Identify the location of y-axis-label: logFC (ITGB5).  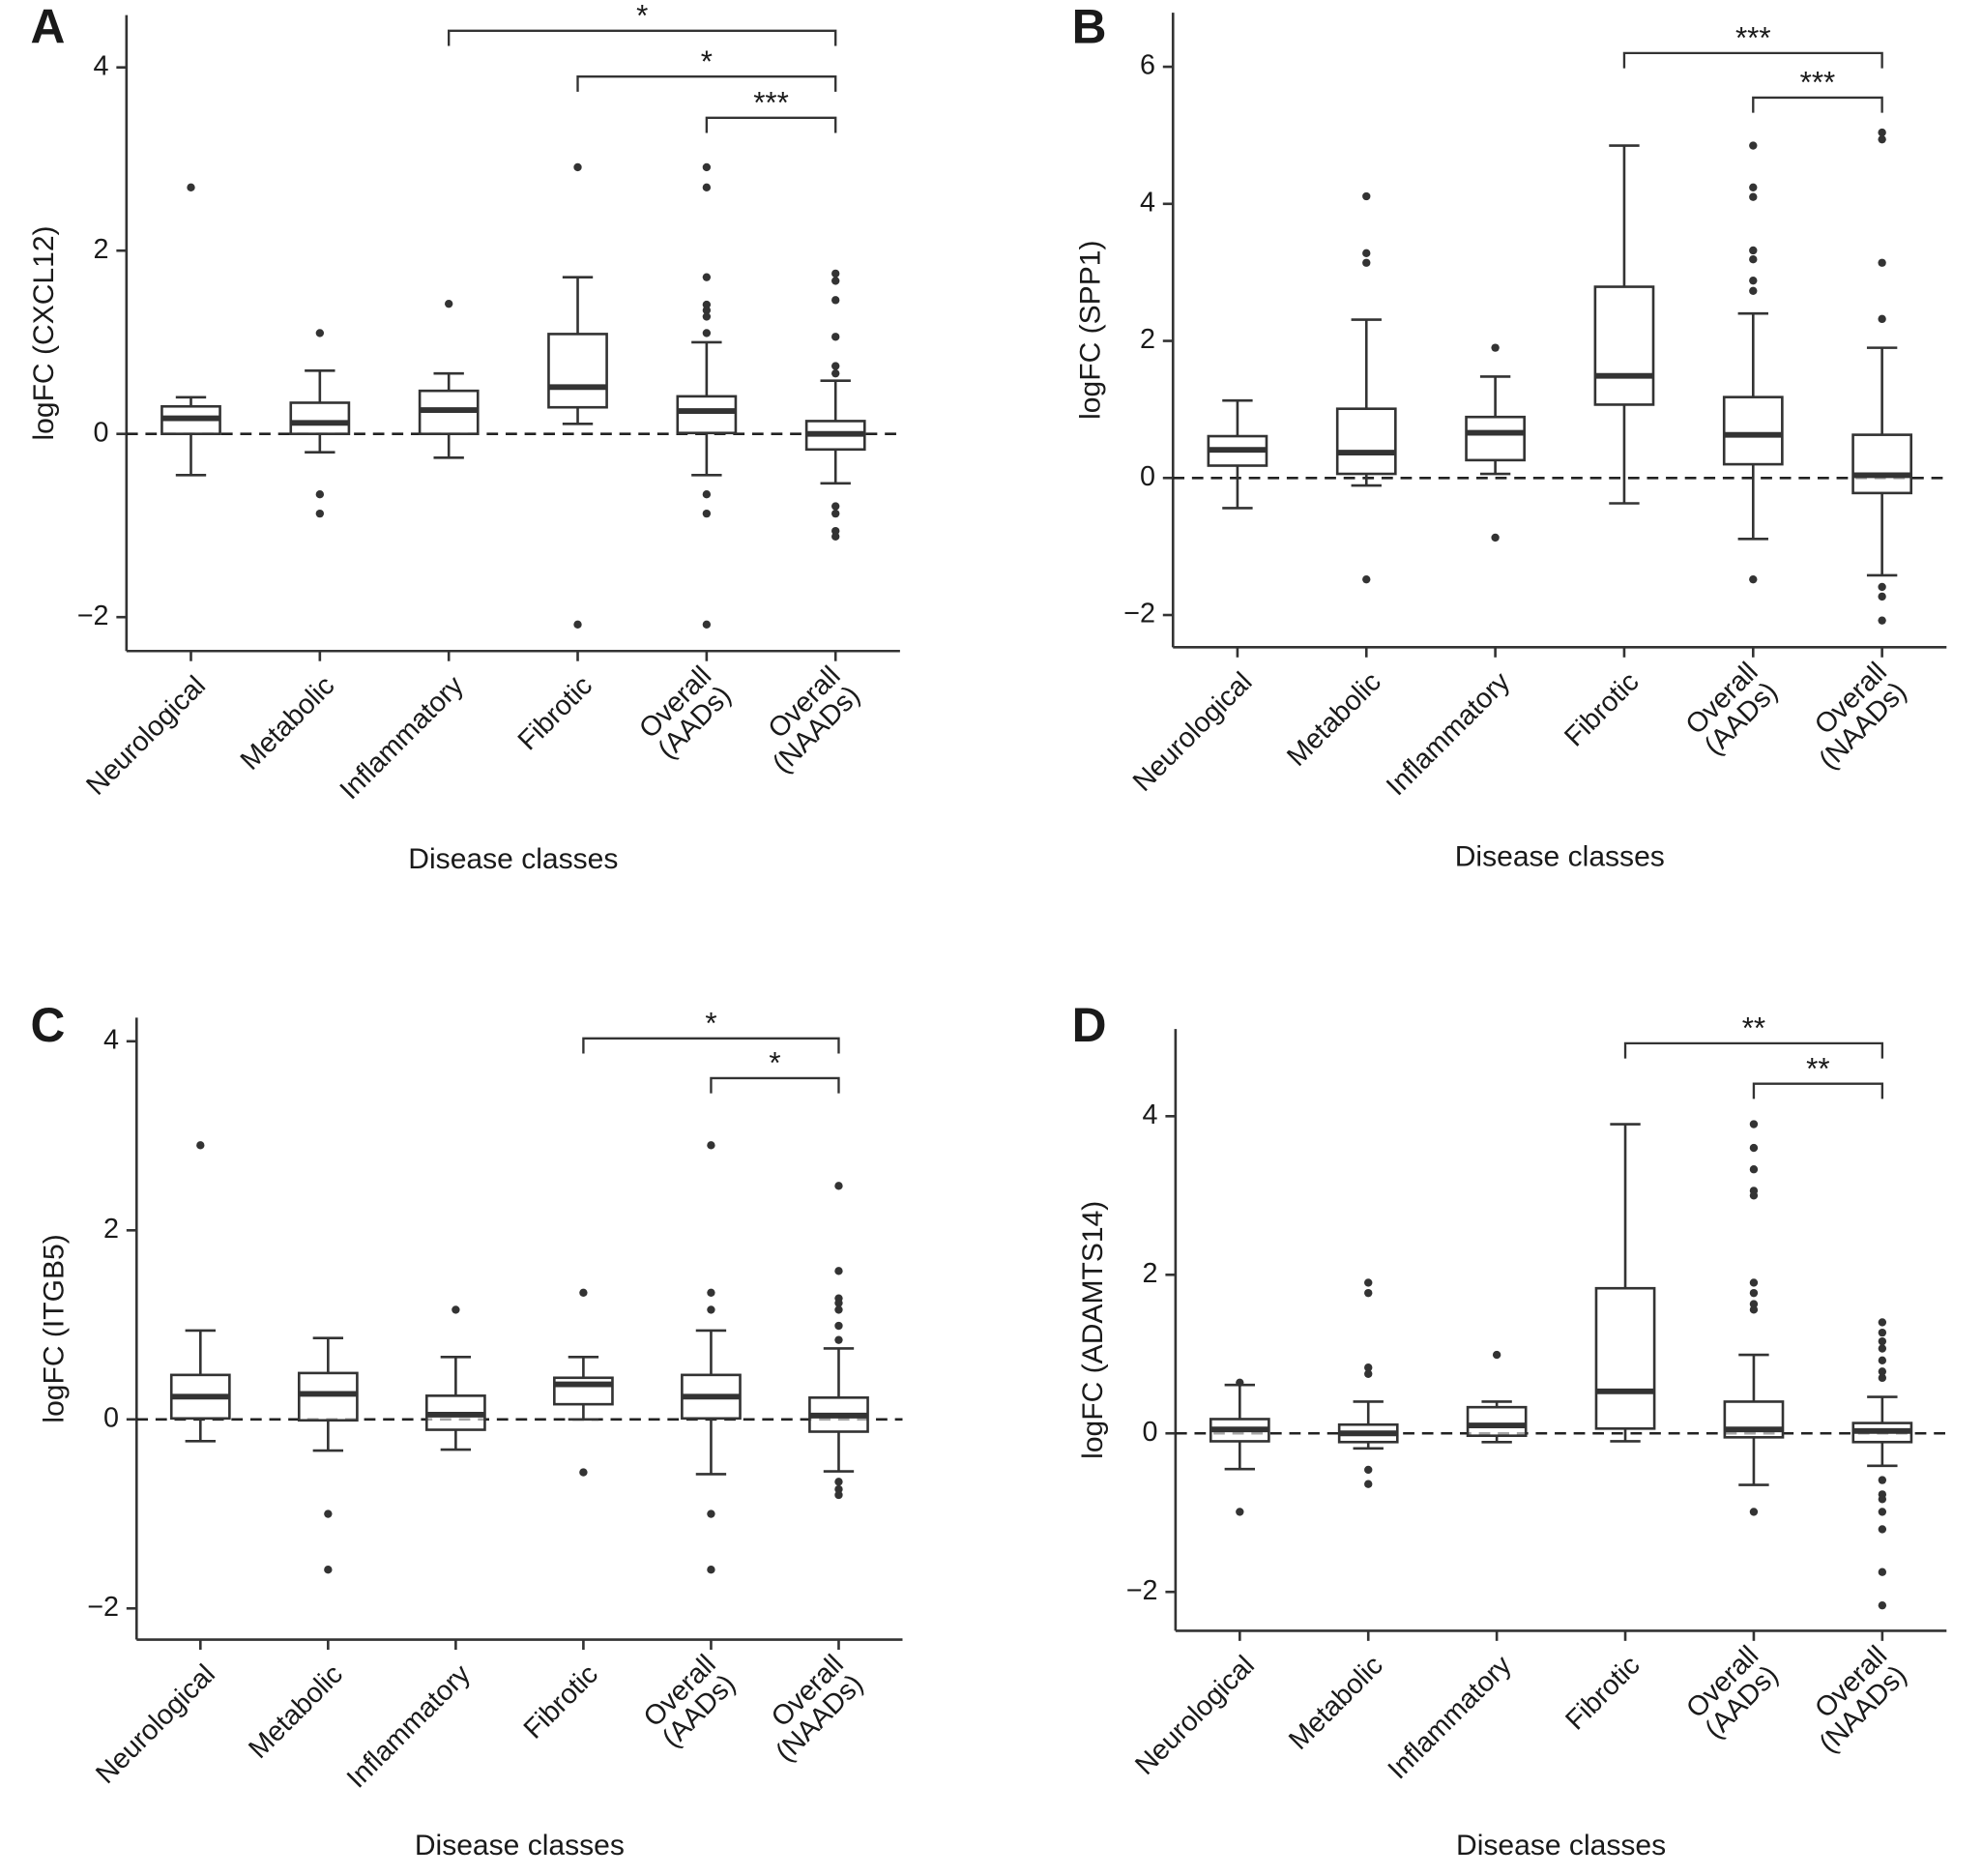
(54, 1328).